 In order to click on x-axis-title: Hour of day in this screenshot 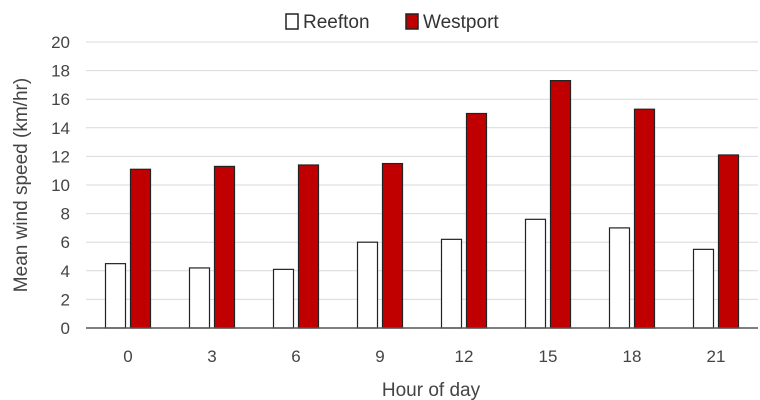, I will do `click(431, 390)`.